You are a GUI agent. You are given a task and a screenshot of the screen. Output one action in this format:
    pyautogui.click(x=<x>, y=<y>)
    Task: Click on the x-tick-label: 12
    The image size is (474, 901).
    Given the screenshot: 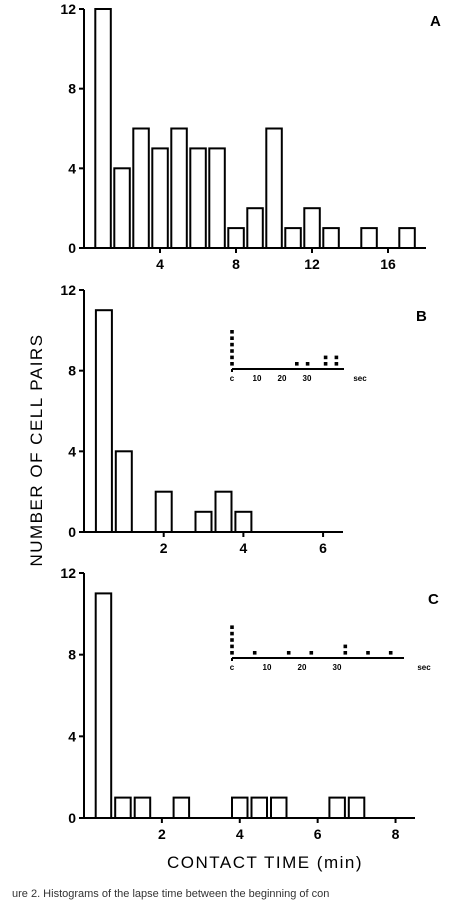 What is the action you would take?
    pyautogui.click(x=312, y=264)
    